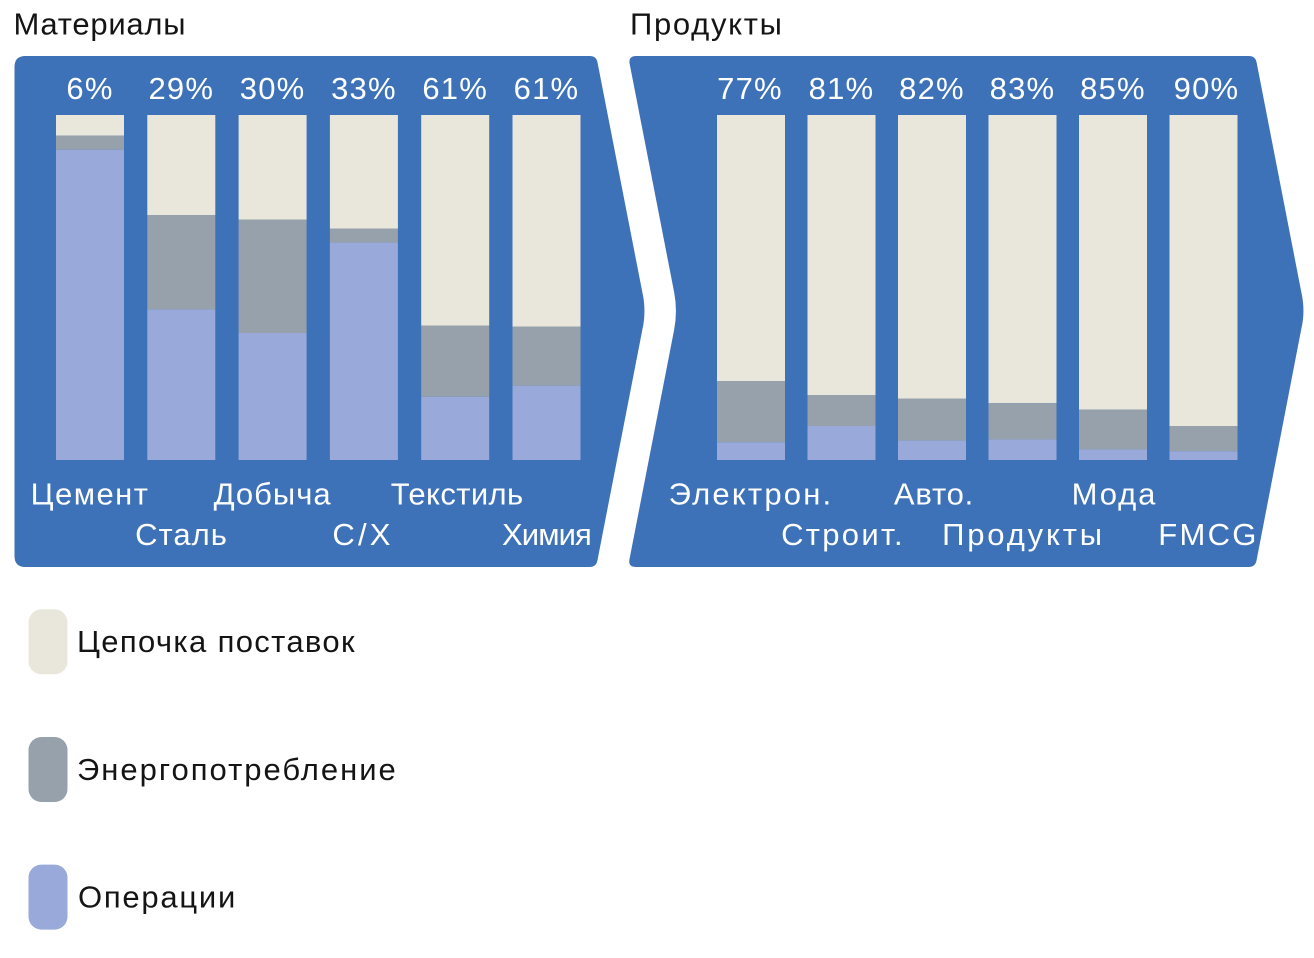 The height and width of the screenshot is (958, 1314). What do you see at coordinates (273, 88) in the screenshot?
I see `svg-text: 30%` at bounding box center [273, 88].